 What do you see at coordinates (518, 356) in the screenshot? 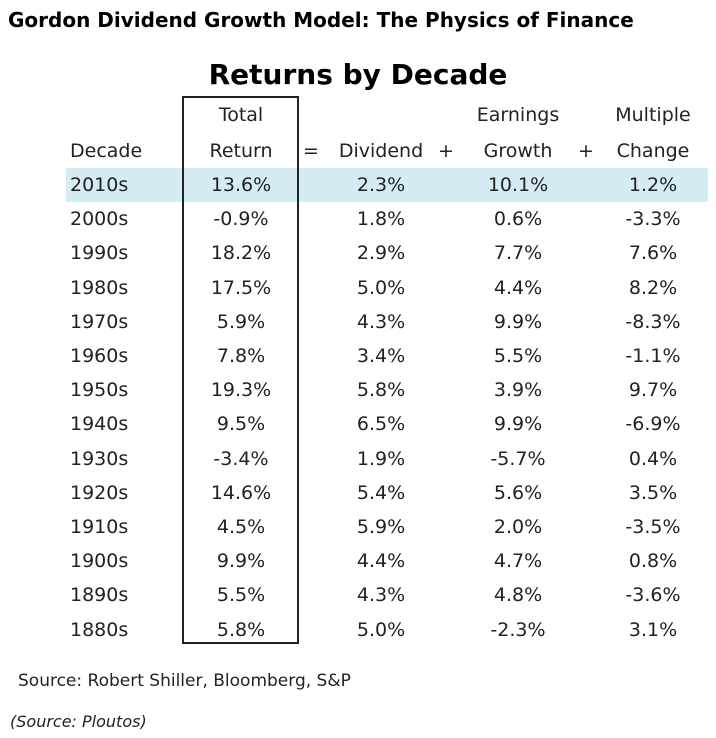
I see `cell-earnings-growth: 5.5%` at bounding box center [518, 356].